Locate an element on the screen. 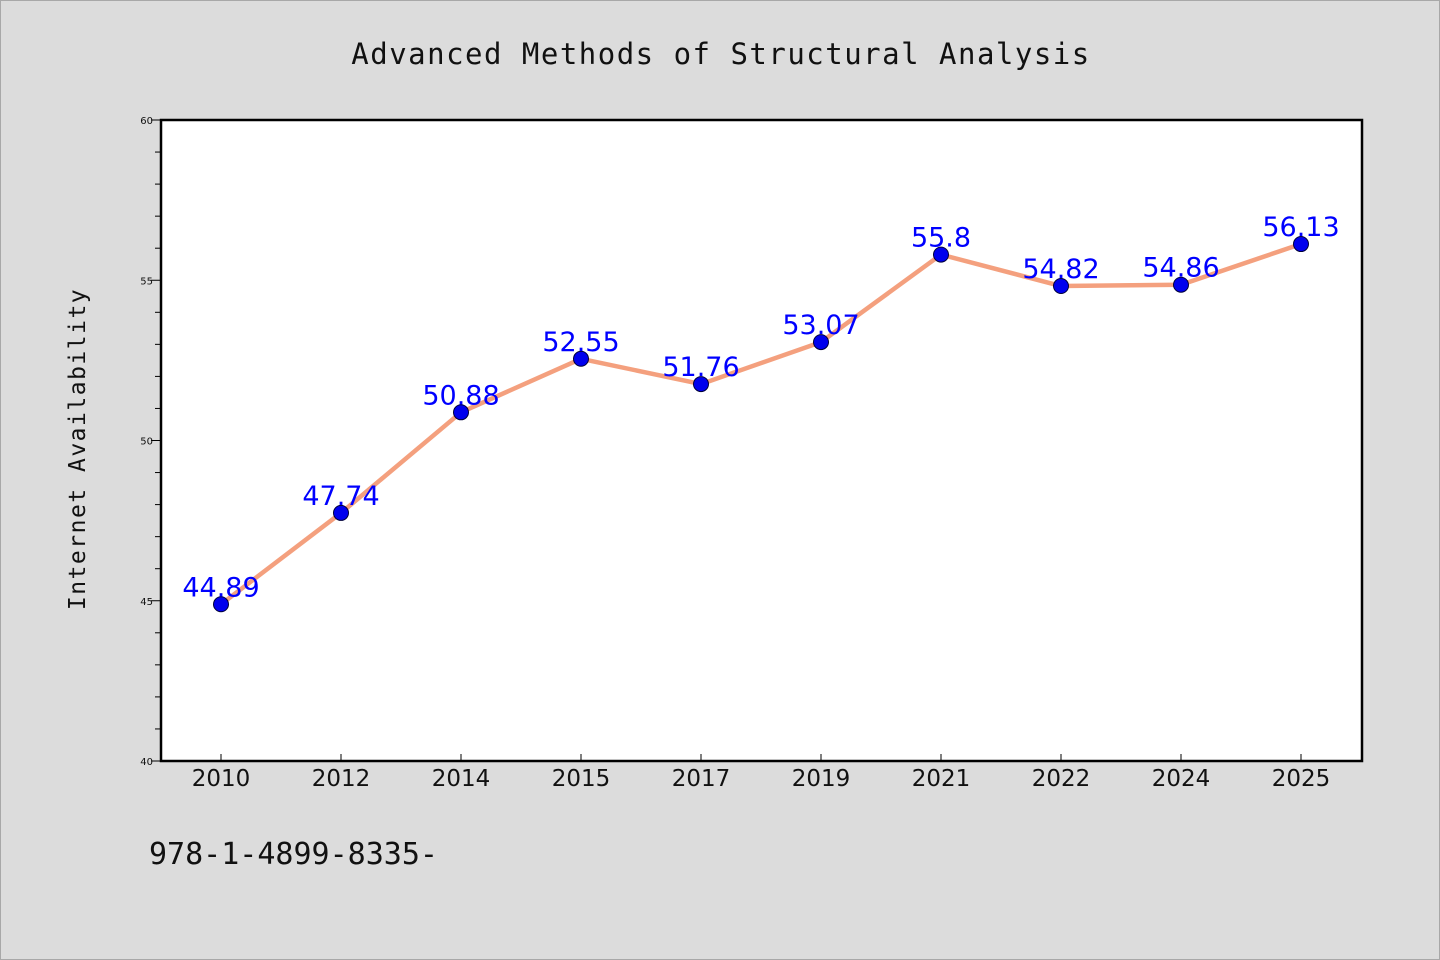 This screenshot has height=960, width=1440. chart-title: Advanced Methods of Structural Analysis is located at coordinates (720, 54).